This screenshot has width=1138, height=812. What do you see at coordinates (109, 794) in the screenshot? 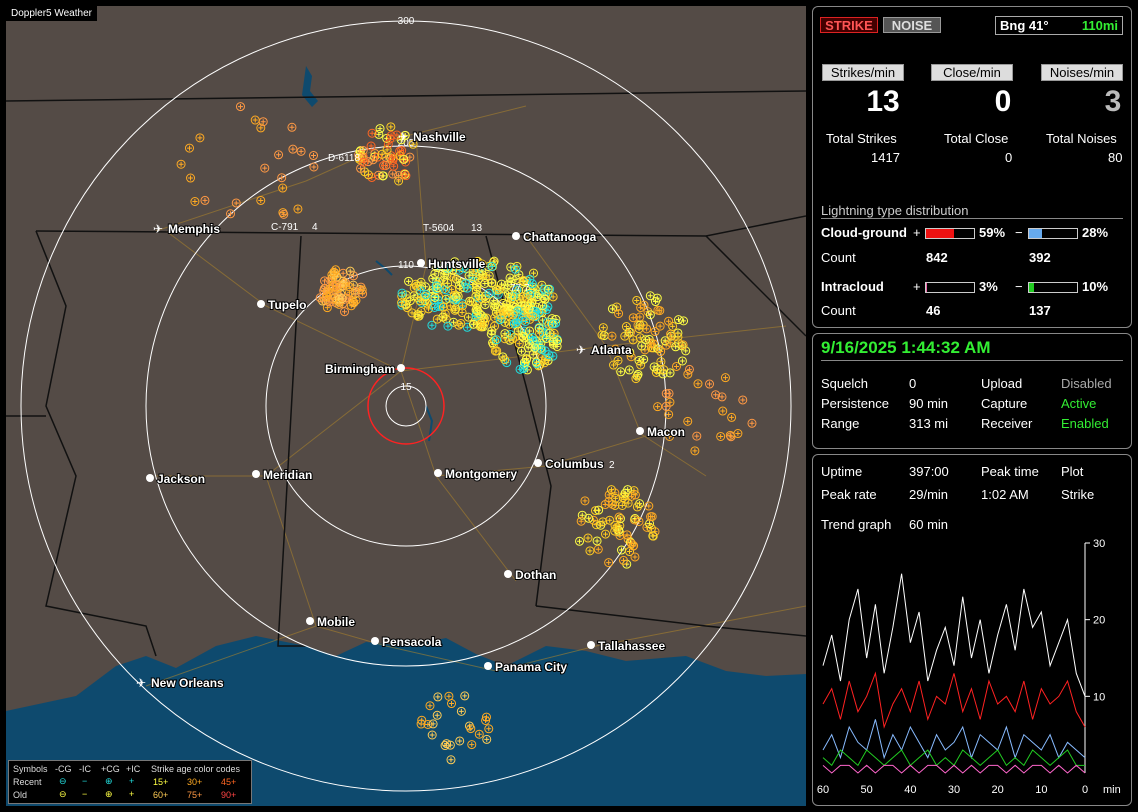
I see `legend-pos-cg-old-icon: ⊕` at bounding box center [109, 794].